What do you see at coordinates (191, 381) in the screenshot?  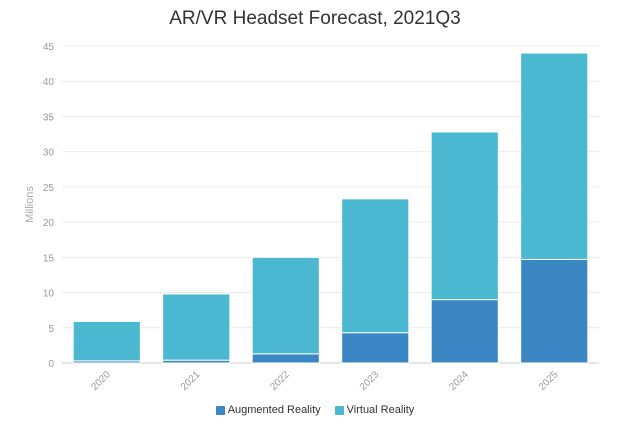 I see `x-tick-label: 2021` at bounding box center [191, 381].